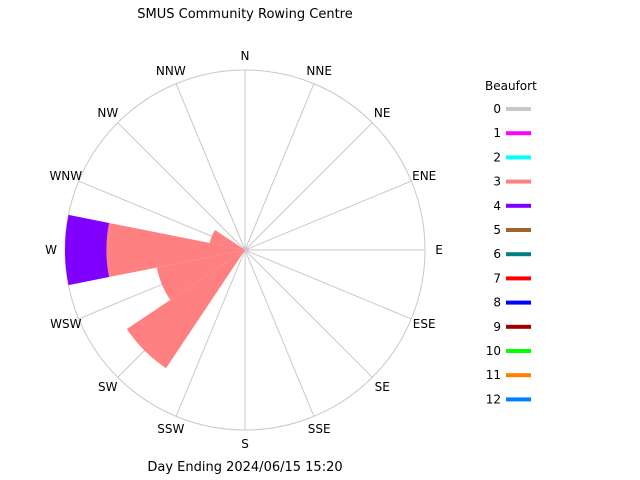  What do you see at coordinates (497, 327) in the screenshot?
I see `legend-label-9: 9` at bounding box center [497, 327].